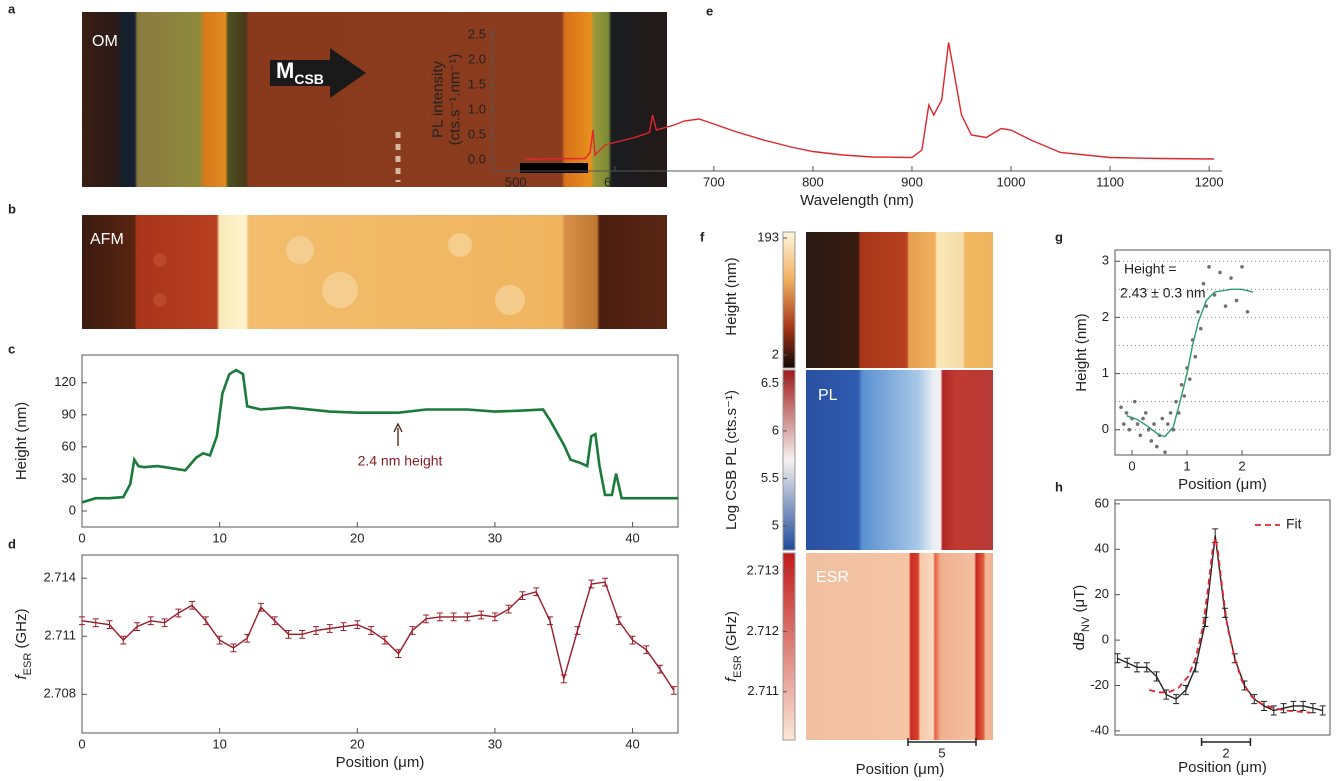  I want to click on x-tick-label: 30, so click(495, 537).